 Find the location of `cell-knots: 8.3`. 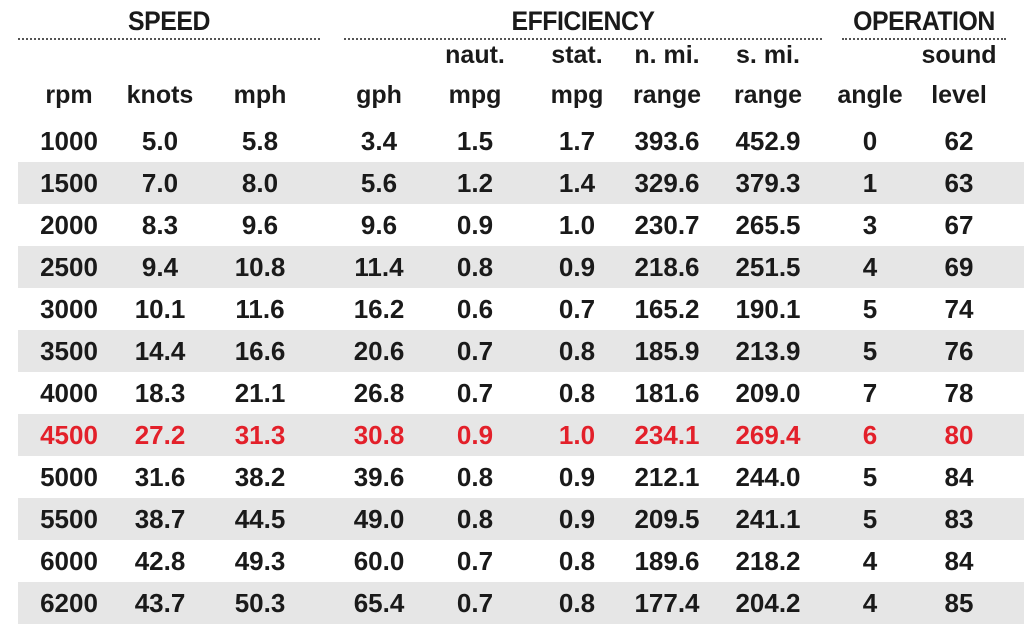

cell-knots: 8.3 is located at coordinates (160, 225).